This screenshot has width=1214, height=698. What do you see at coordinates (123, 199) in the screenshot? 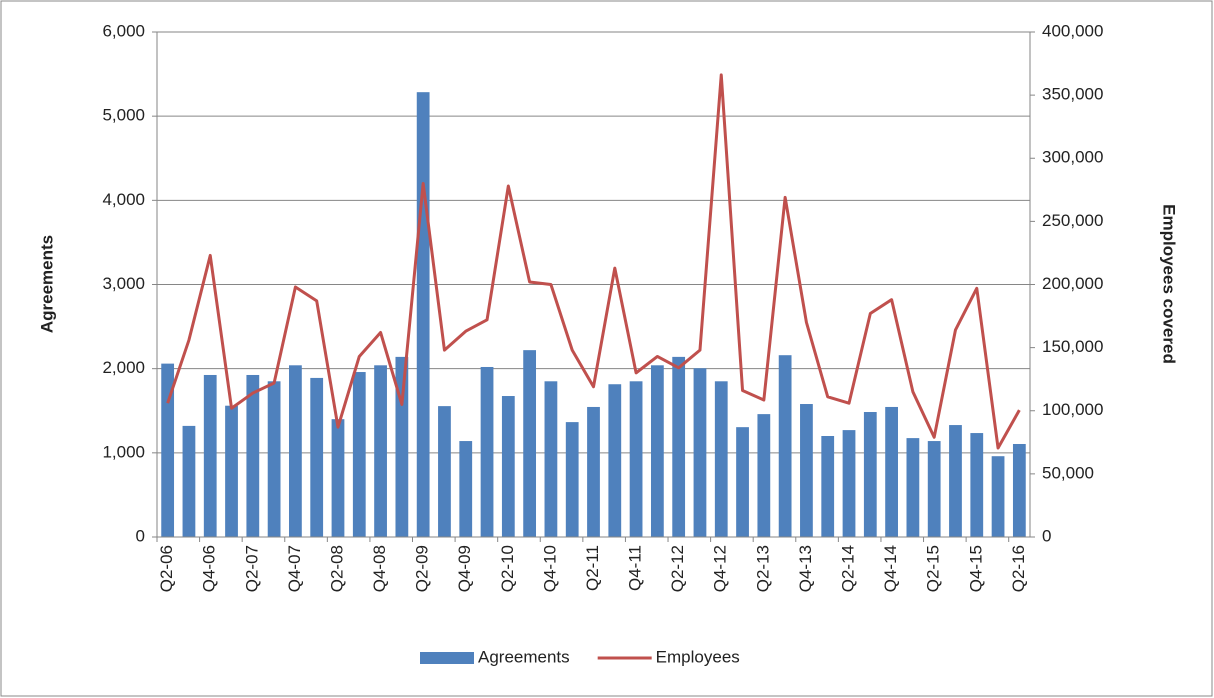
I see `y-tick-label: 4,000` at bounding box center [123, 199].